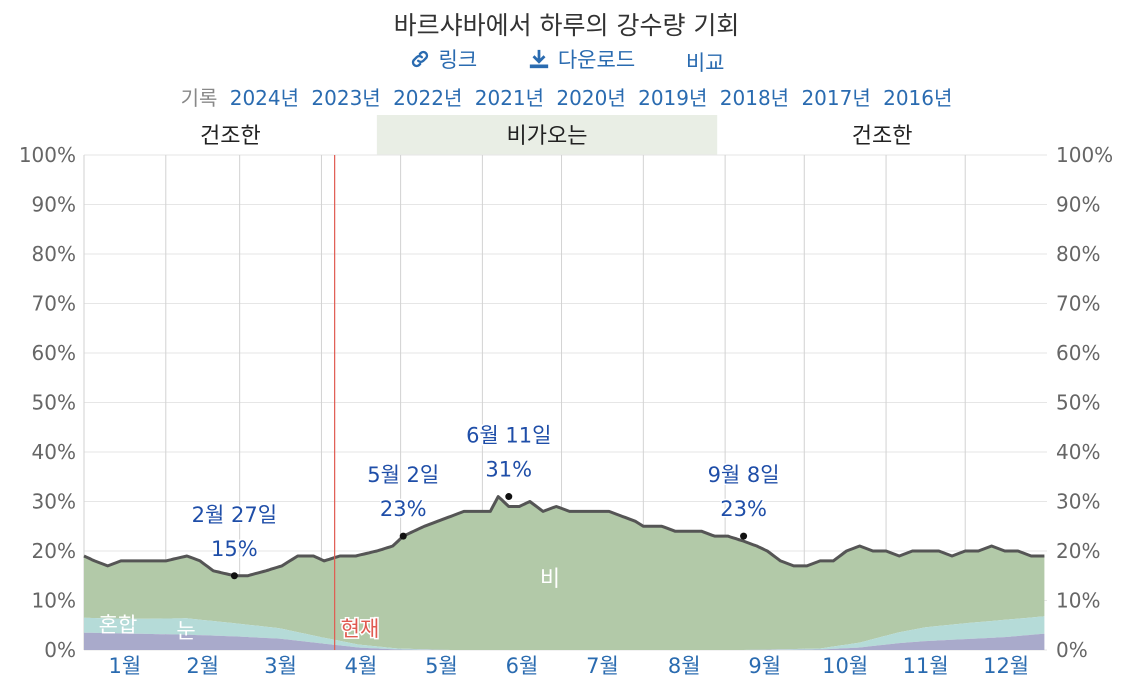 The image size is (1133, 692). Describe the element at coordinates (360, 629) in the screenshot. I see `now-label: 현재` at that location.